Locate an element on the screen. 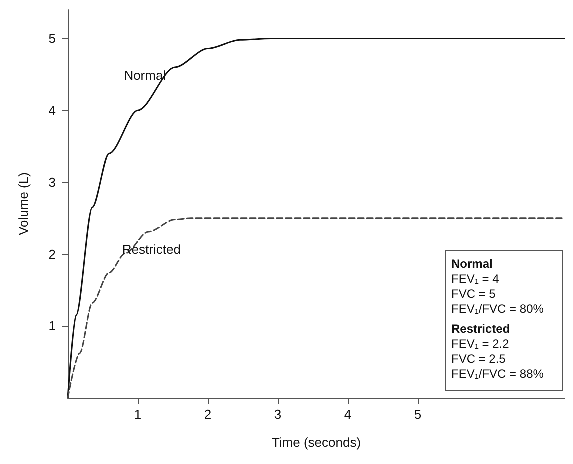 This screenshot has height=464, width=573. annotation: Normal FEV₁ = 4 FVC = 5 FEV₁/FVC = 80% is located at coordinates (498, 286).